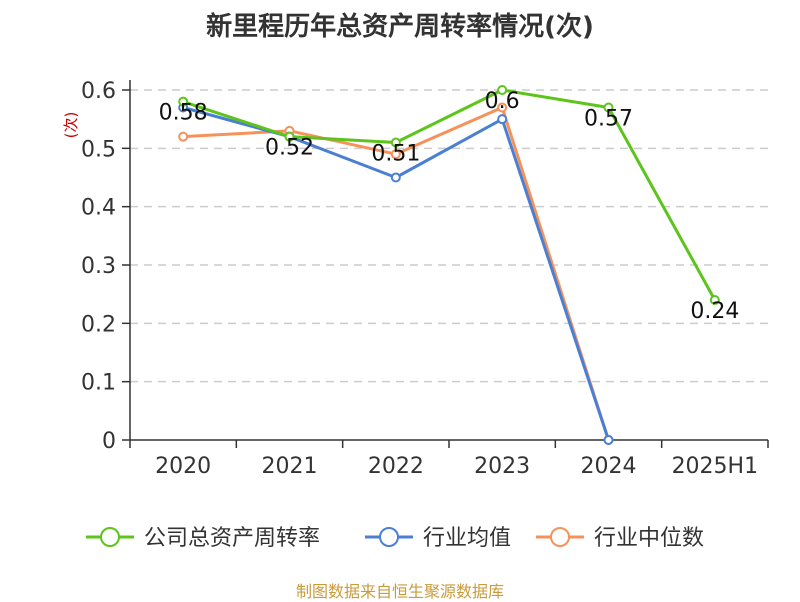 Image resolution: width=800 pixels, height=602 pixels. Describe the element at coordinates (609, 466) in the screenshot. I see `x-tick-label: 2024` at that location.